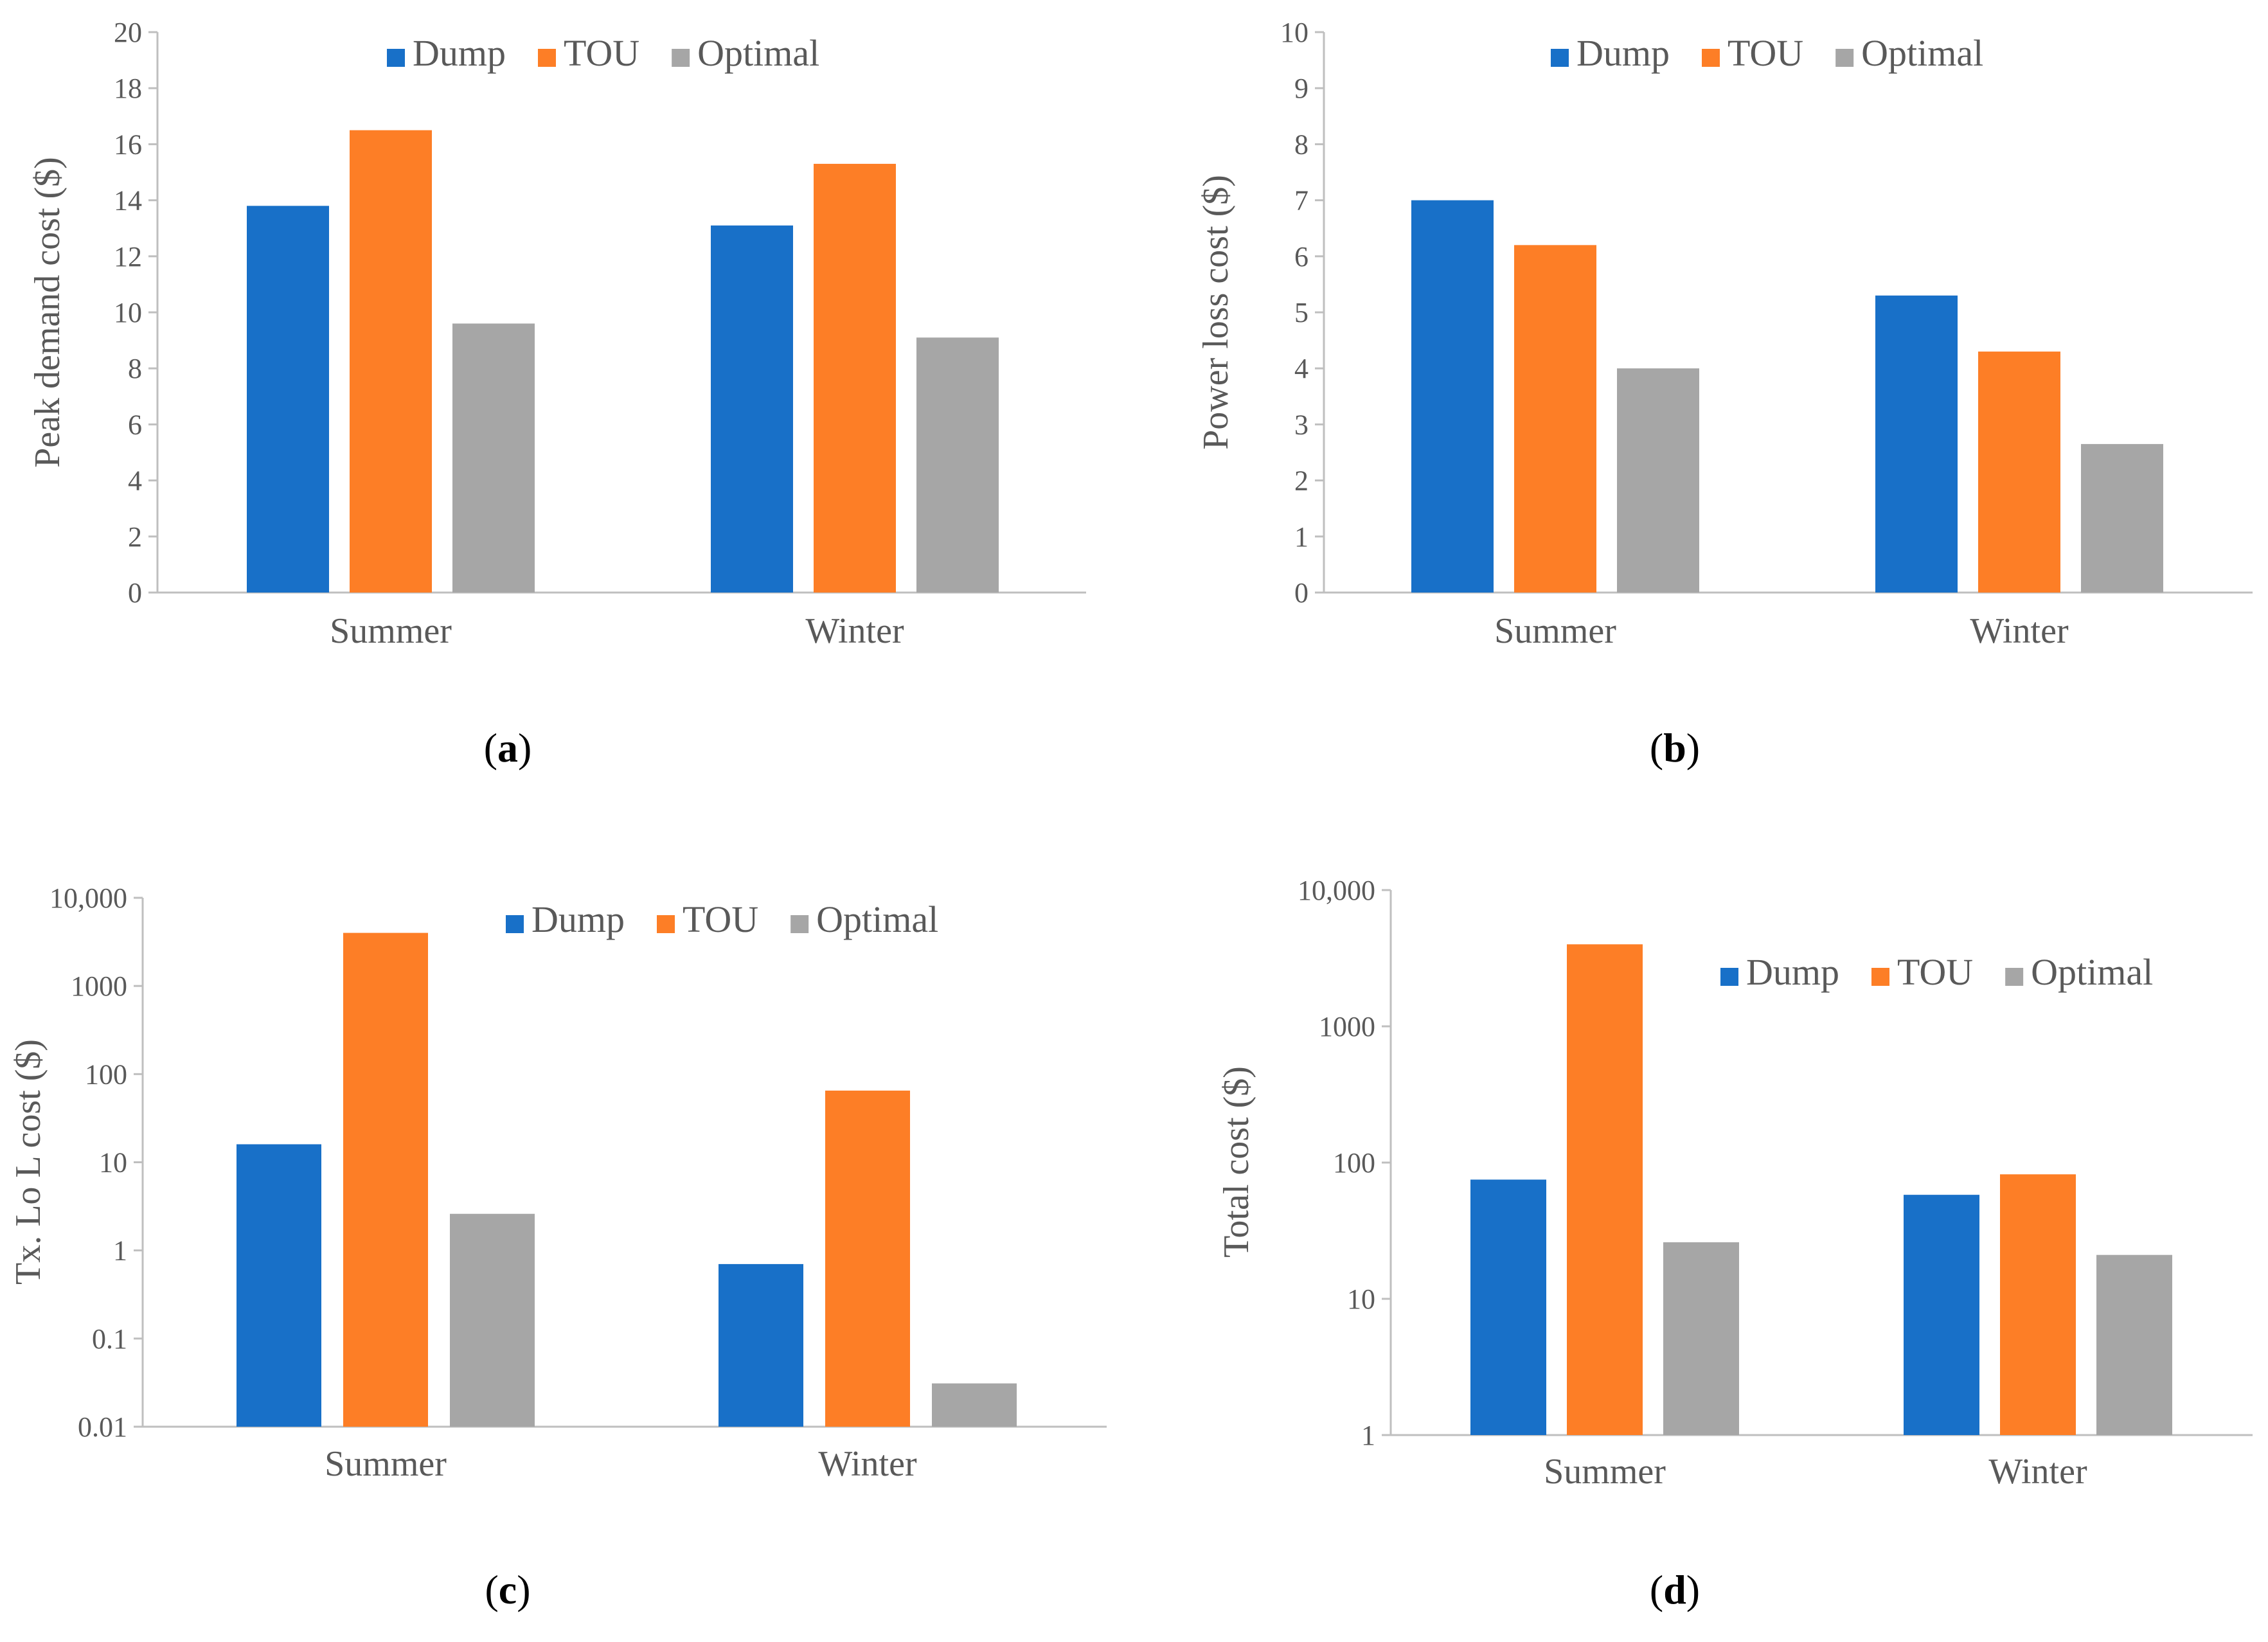 The image size is (2268, 1642). Describe the element at coordinates (128, 256) in the screenshot. I see `y-tick-label: 12` at that location.